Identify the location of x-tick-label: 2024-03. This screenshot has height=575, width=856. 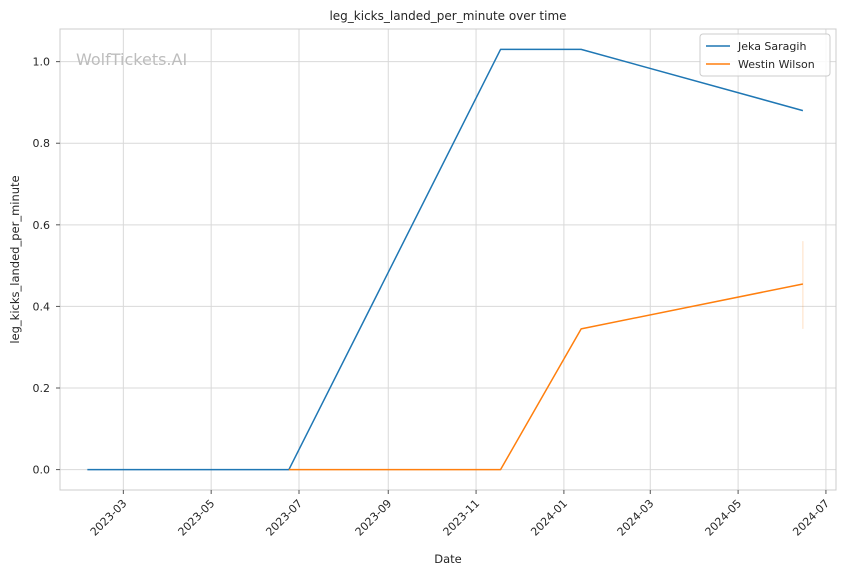
(636, 518).